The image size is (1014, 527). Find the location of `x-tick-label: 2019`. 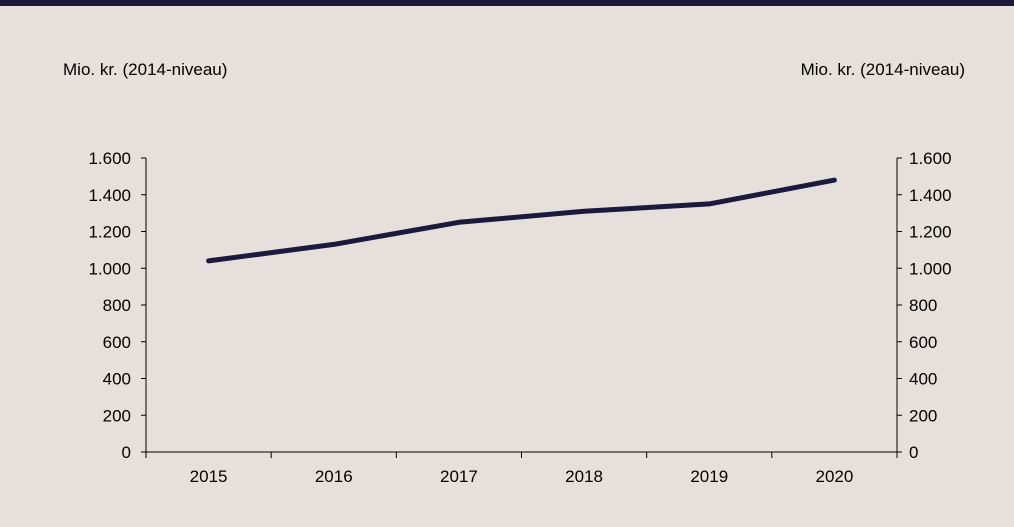

x-tick-label: 2019 is located at coordinates (709, 476).